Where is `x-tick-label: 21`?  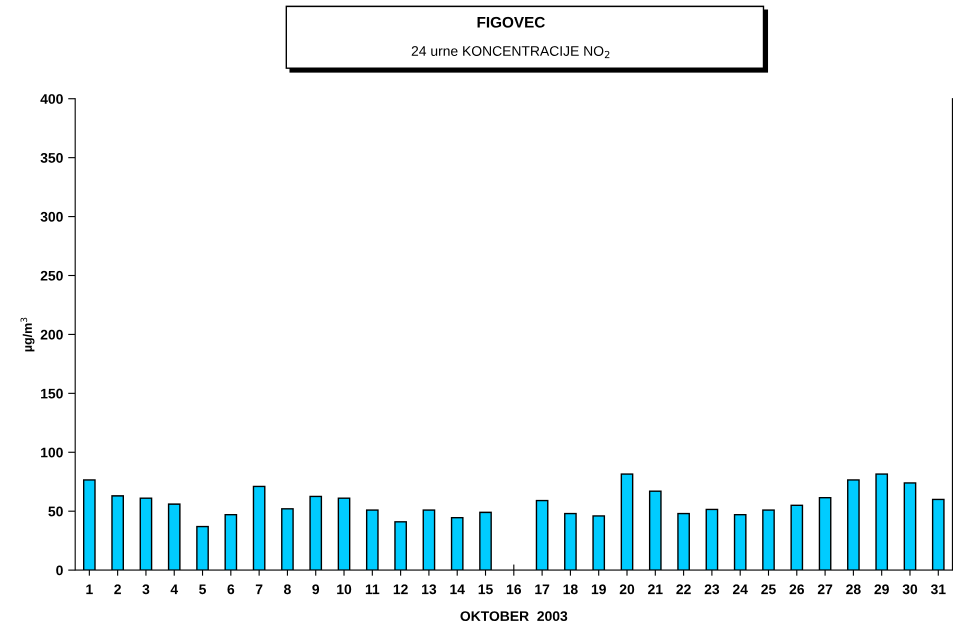 x-tick-label: 21 is located at coordinates (655, 589).